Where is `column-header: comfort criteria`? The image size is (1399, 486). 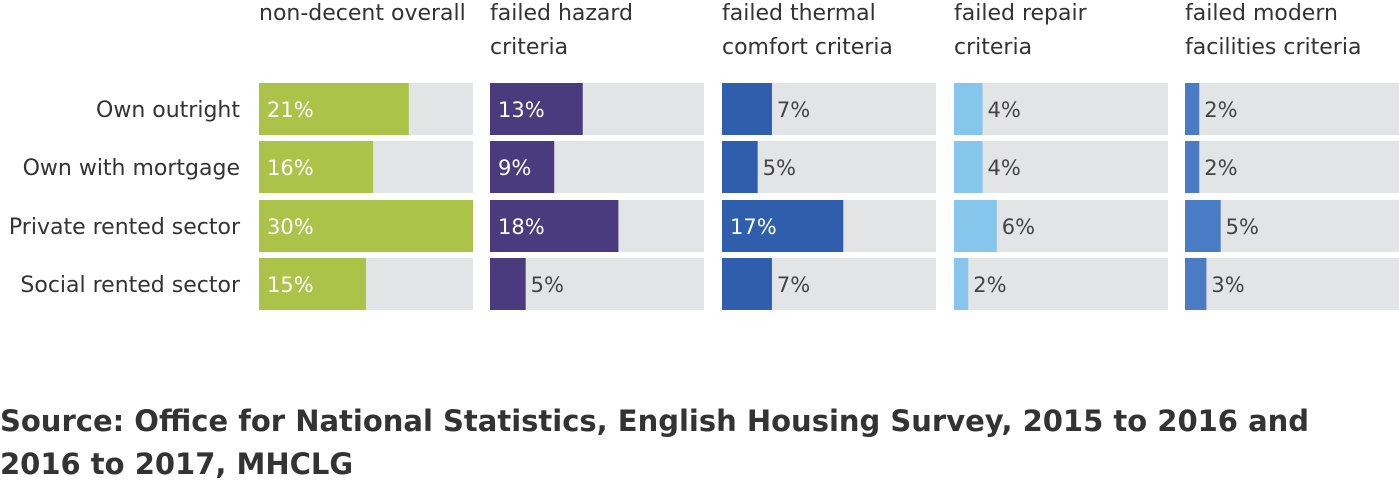 column-header: comfort criteria is located at coordinates (807, 47).